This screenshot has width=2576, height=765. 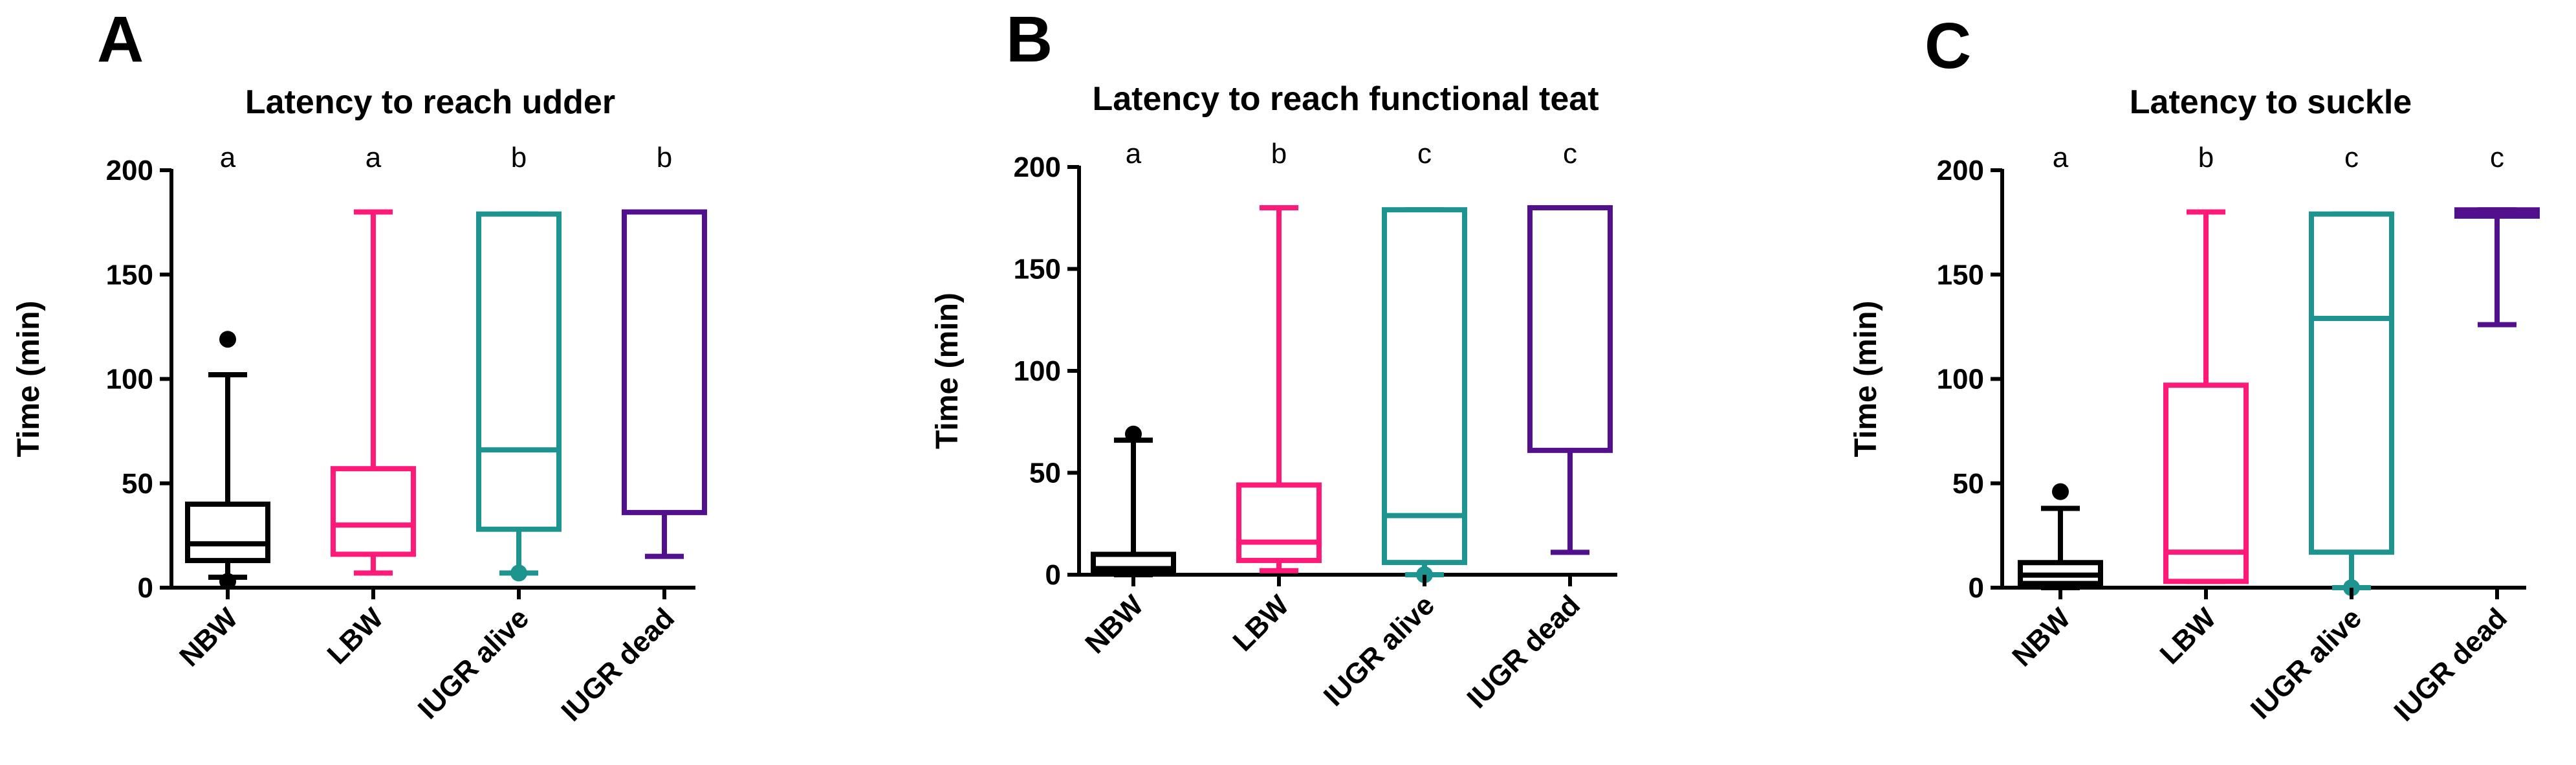 What do you see at coordinates (1029, 39) in the screenshot?
I see `panel-letter: B` at bounding box center [1029, 39].